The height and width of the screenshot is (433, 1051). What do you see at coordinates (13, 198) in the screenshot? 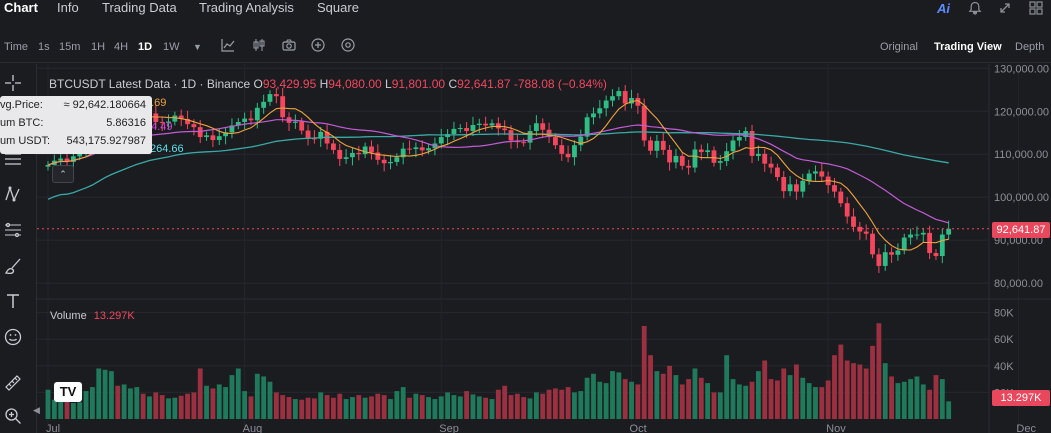
I see `pattern-icon` at bounding box center [13, 198].